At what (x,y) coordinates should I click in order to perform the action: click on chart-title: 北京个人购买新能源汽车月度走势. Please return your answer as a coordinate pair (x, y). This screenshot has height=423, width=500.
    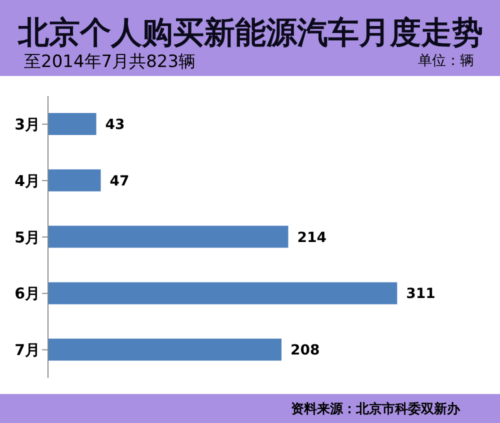
    Looking at the image, I should click on (250, 33).